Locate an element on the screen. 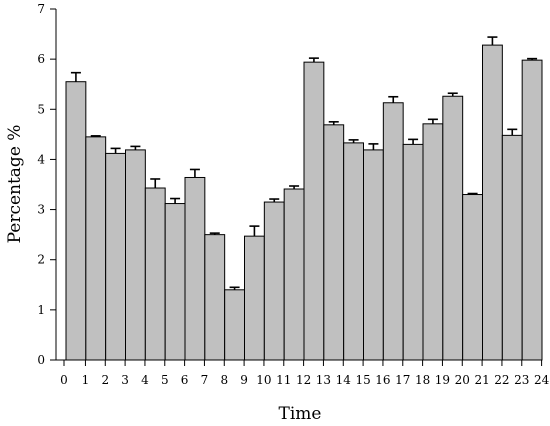  y-axis: 0 1 2 3 4 5 6 7 is located at coordinates (47, 184).